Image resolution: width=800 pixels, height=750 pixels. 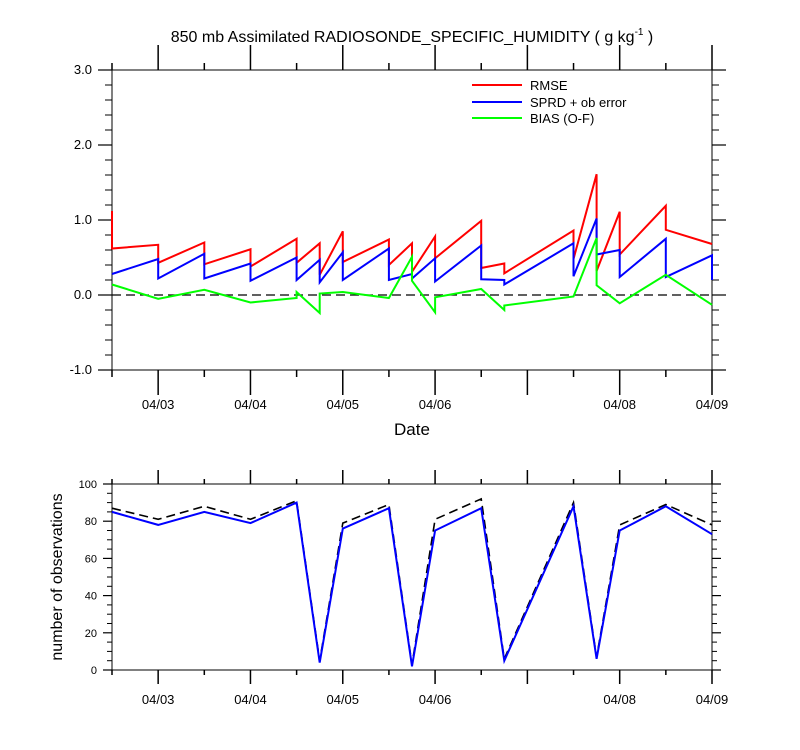 What do you see at coordinates (94, 671) in the screenshot?
I see `y-tick-label-0: 0` at bounding box center [94, 671].